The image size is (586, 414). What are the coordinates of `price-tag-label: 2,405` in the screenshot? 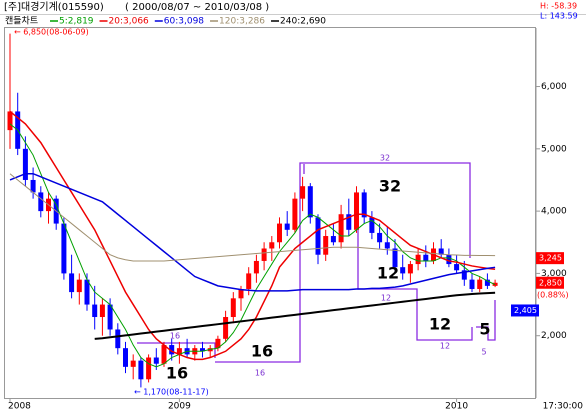 It's located at (525, 310).